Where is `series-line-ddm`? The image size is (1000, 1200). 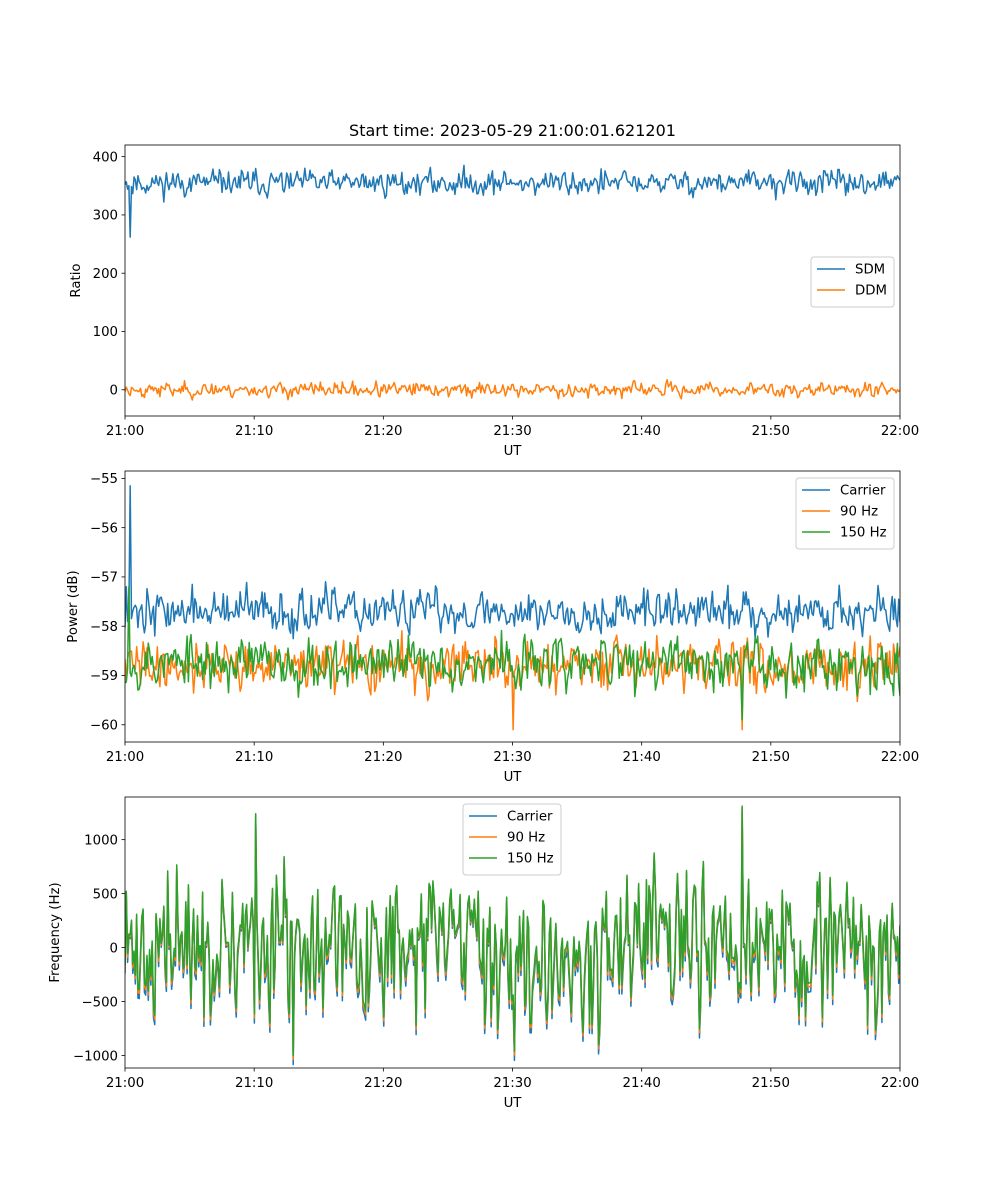 series-line-ddm is located at coordinates (512, 390).